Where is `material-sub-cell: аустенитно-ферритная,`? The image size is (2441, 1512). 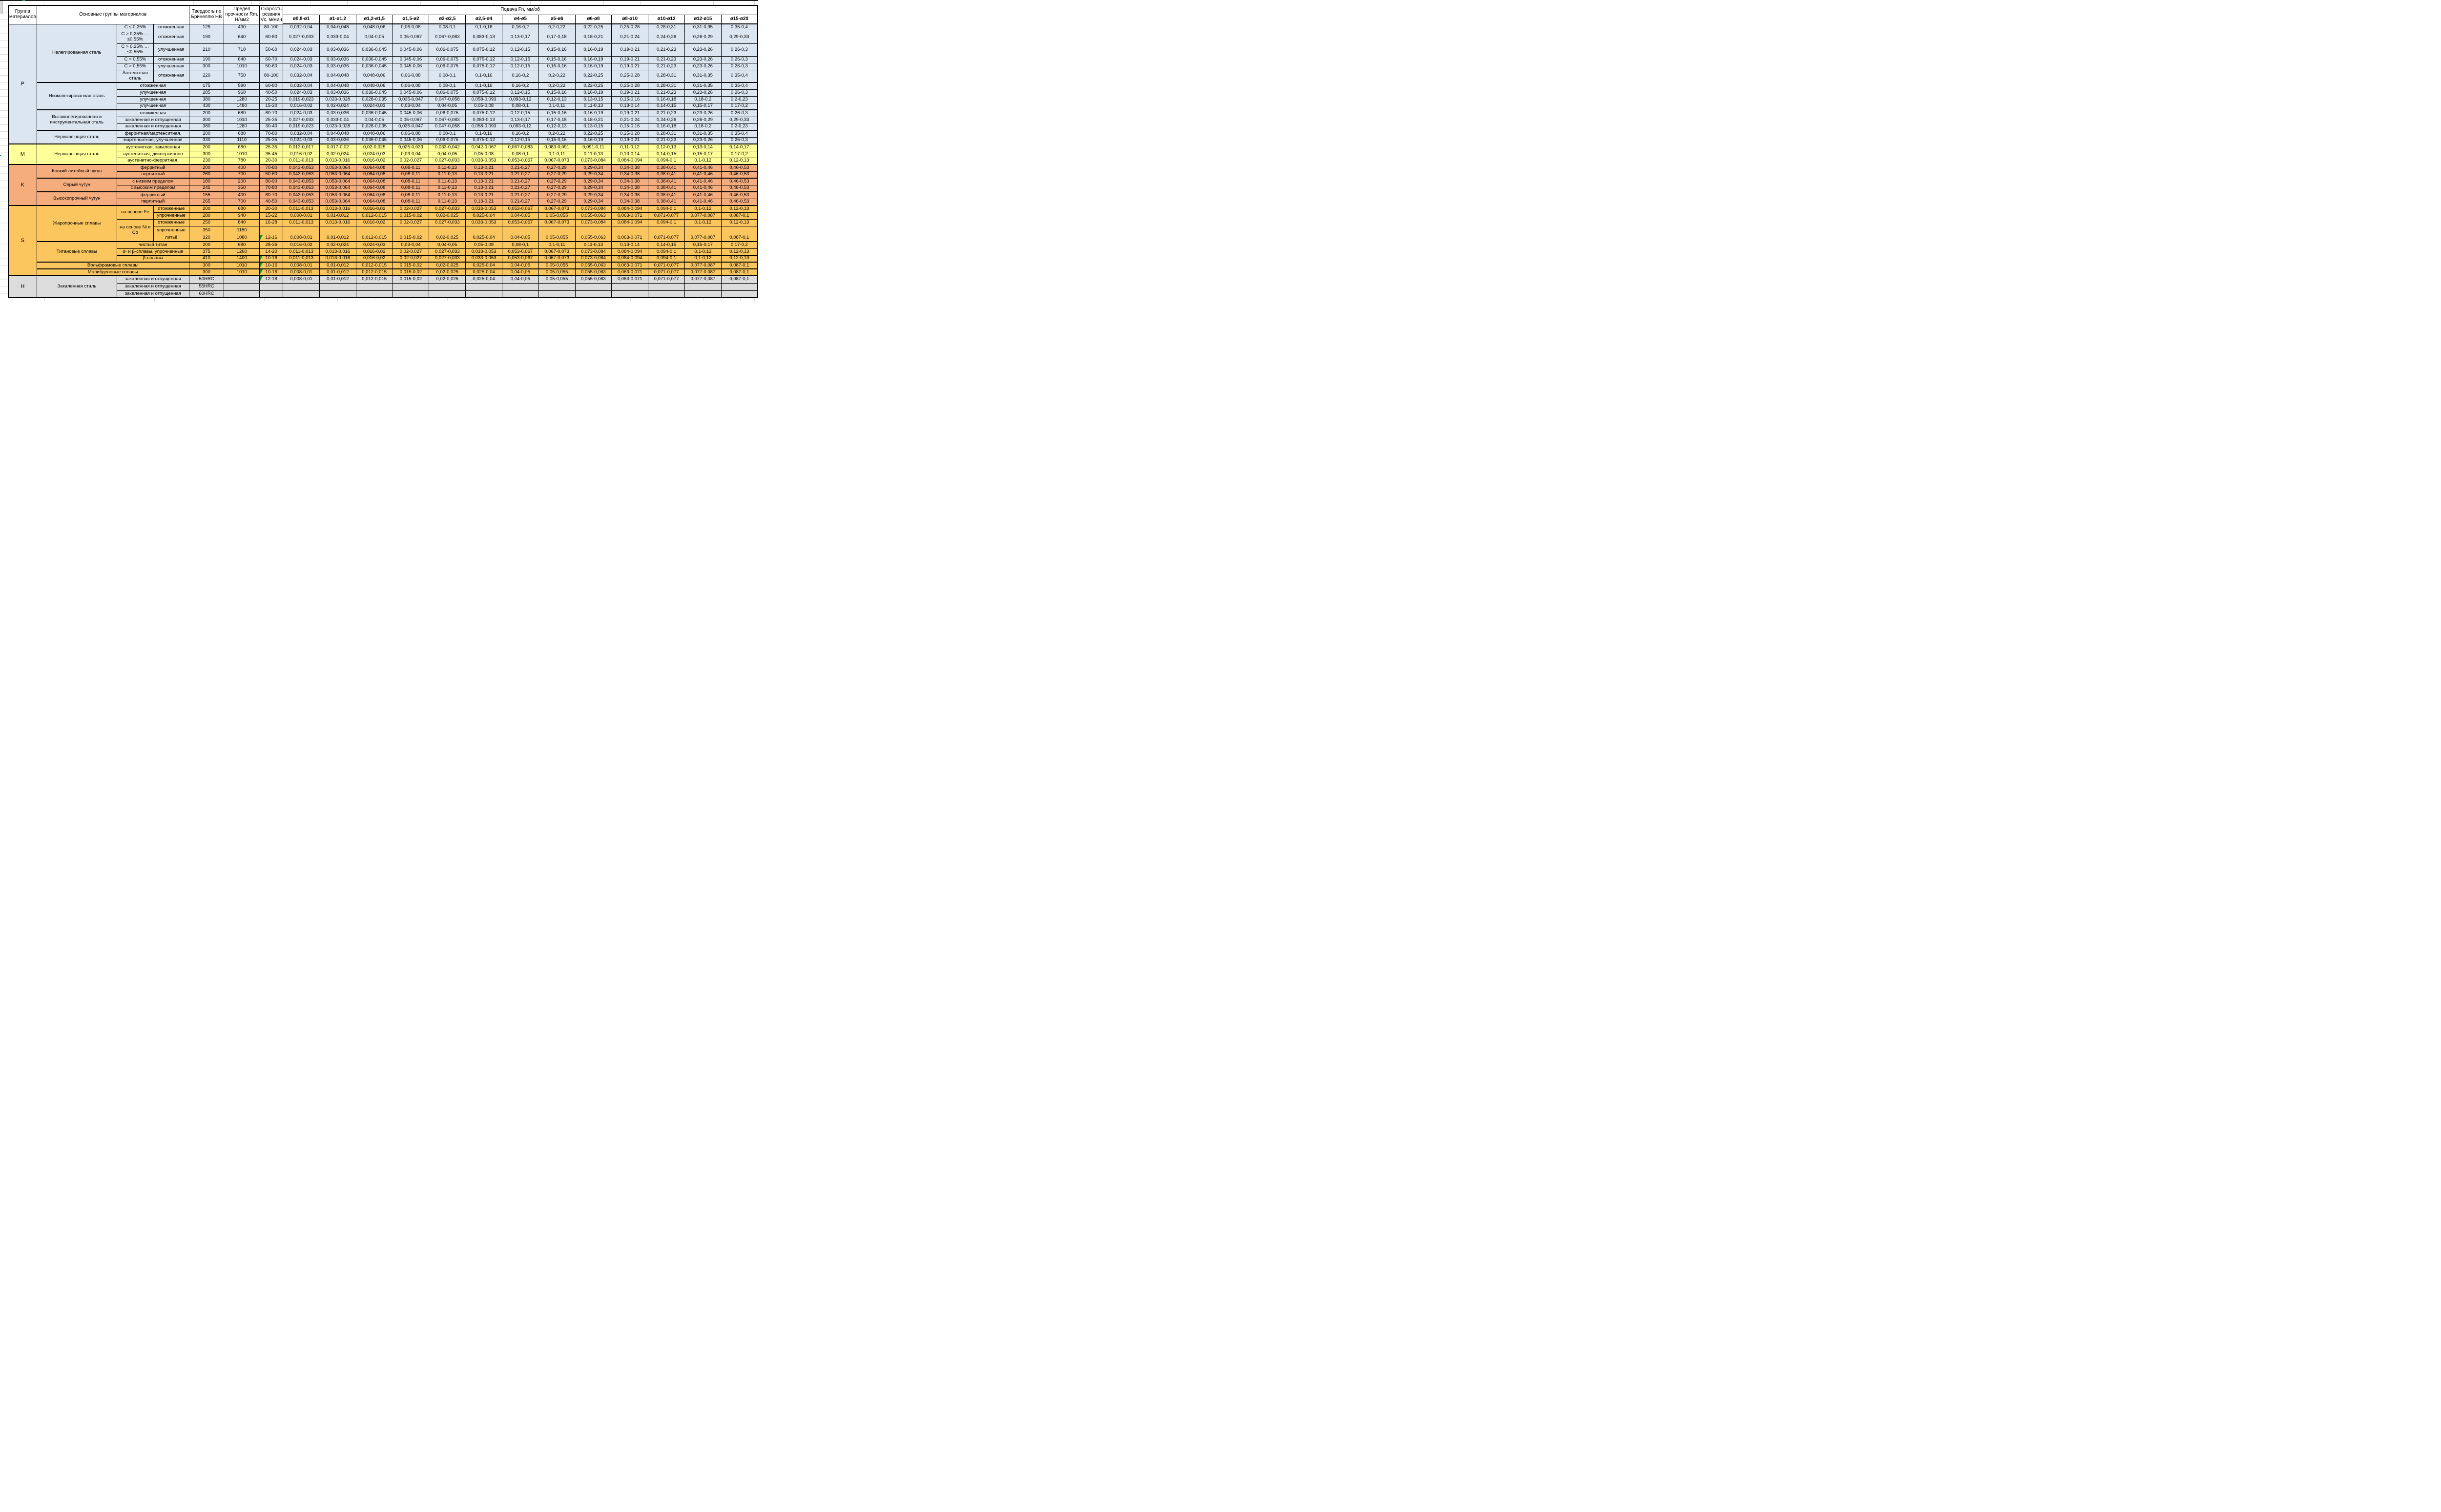
material-sub-cell: аустенитно-ферритная, is located at coordinates (153, 161).